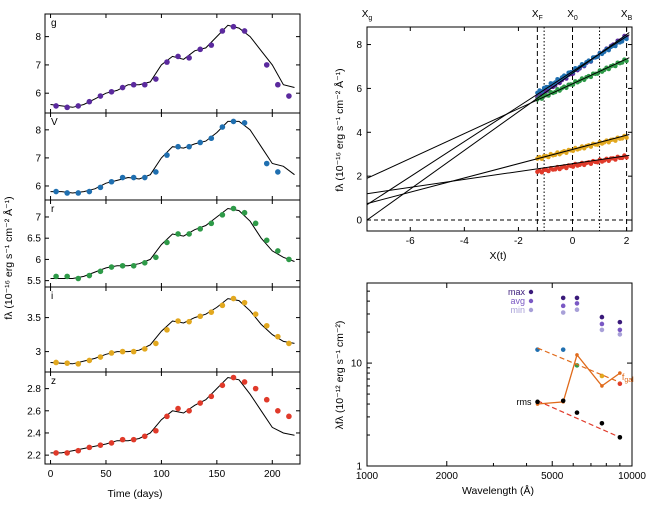 This screenshot has width=664, height=513. What do you see at coordinates (629, 380) in the screenshot?
I see `gal-label-sub: gal` at bounding box center [629, 380].